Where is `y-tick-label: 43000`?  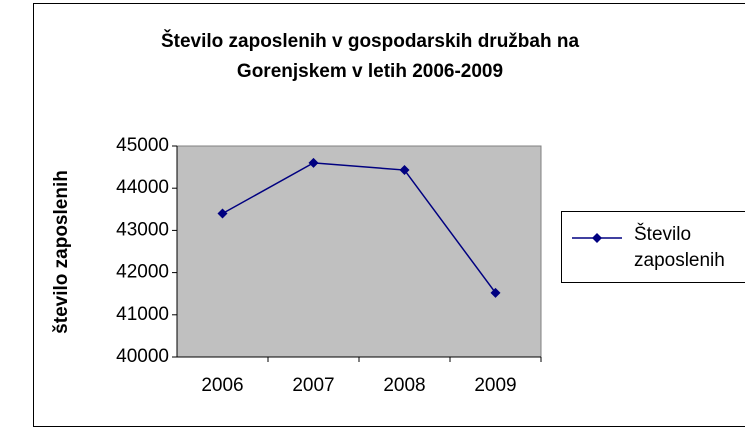 y-tick-label: 43000 is located at coordinates (142, 229).